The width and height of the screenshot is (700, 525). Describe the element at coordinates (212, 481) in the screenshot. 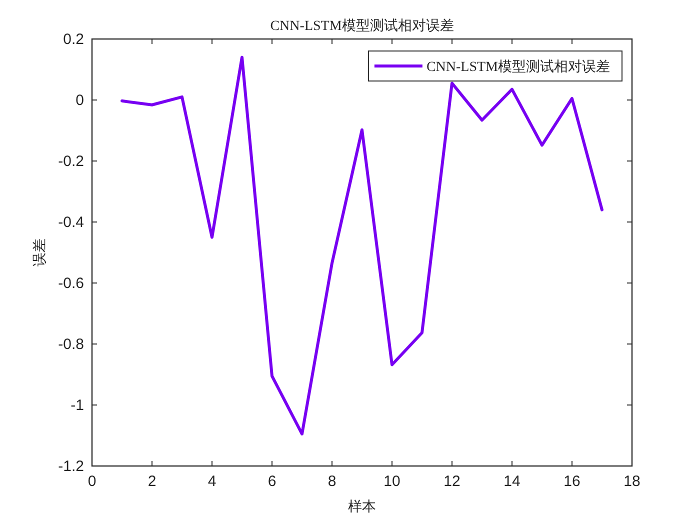

I see `x-tick-label: 4` at that location.